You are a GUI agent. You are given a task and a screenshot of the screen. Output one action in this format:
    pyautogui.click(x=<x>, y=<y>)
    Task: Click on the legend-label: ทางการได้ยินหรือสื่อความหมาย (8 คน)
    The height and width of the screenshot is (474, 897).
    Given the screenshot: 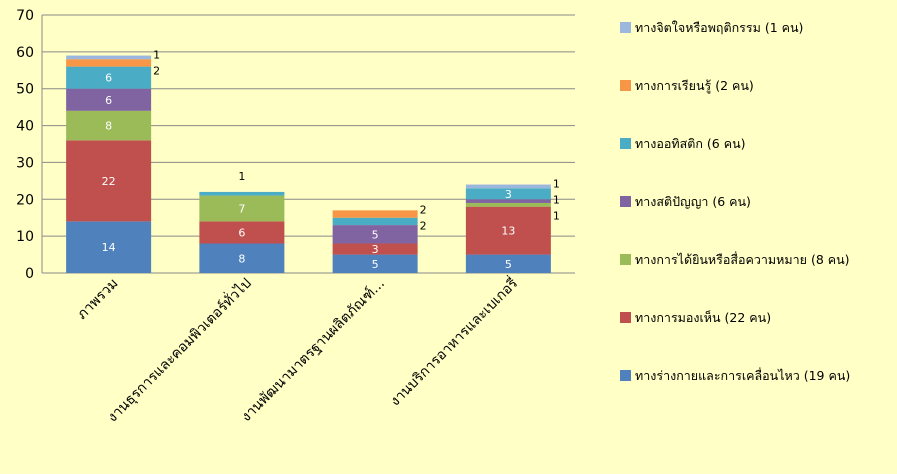 What is the action you would take?
    pyautogui.click(x=742, y=259)
    